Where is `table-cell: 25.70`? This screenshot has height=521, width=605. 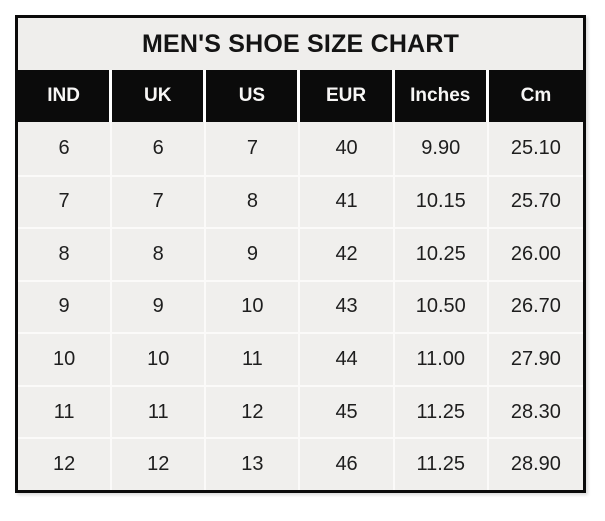 table-cell: 25.70 is located at coordinates (535, 202).